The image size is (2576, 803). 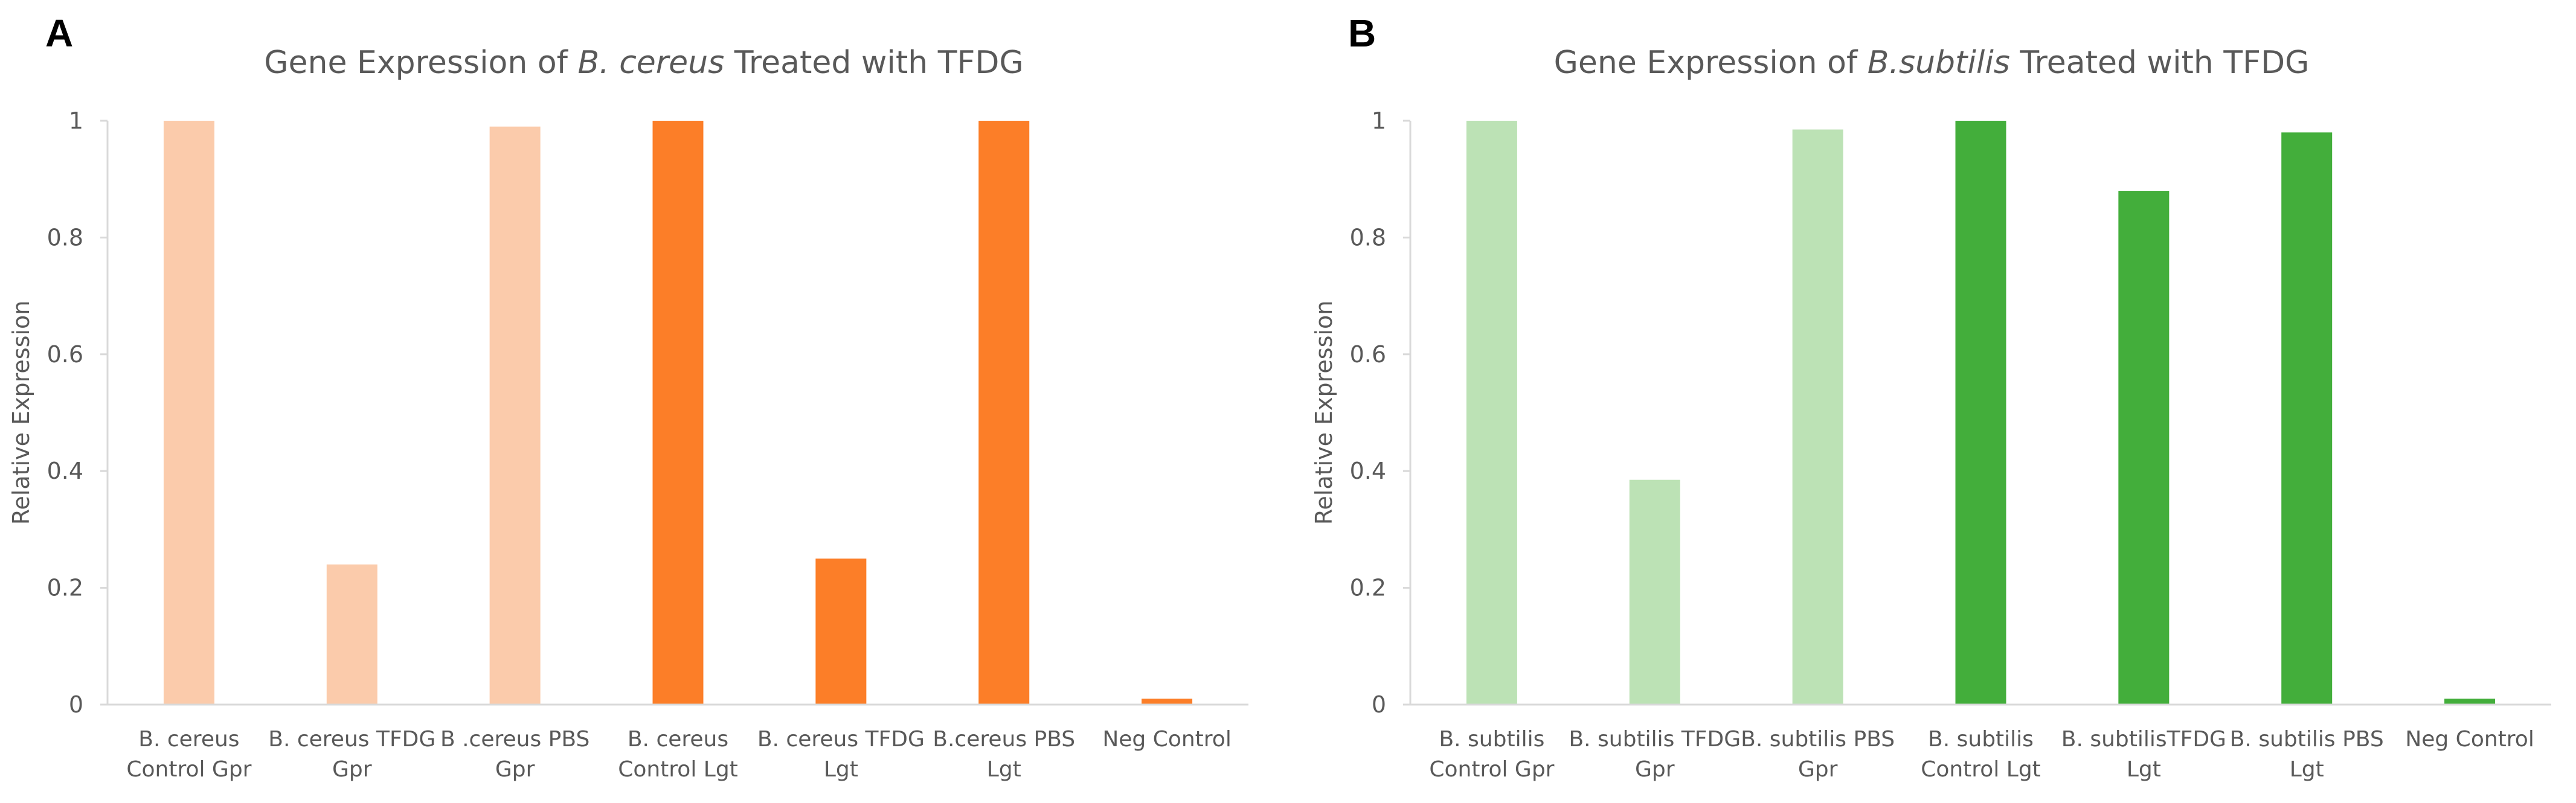 What do you see at coordinates (1004, 739) in the screenshot?
I see `x-category-label: B.cereus PBS` at bounding box center [1004, 739].